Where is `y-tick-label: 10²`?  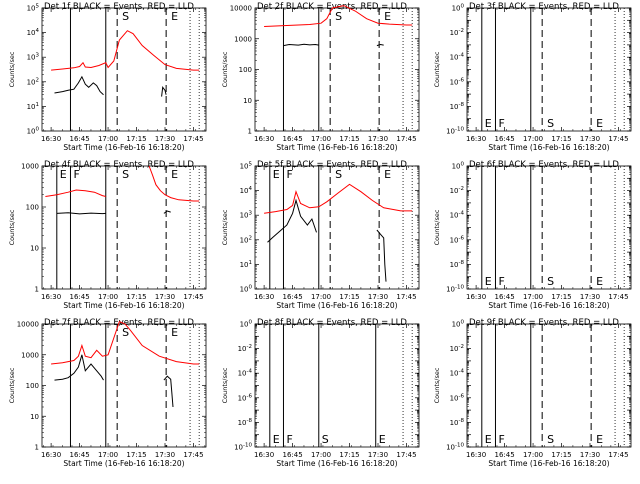
y-tick-label: 10² is located at coordinates (246, 239).